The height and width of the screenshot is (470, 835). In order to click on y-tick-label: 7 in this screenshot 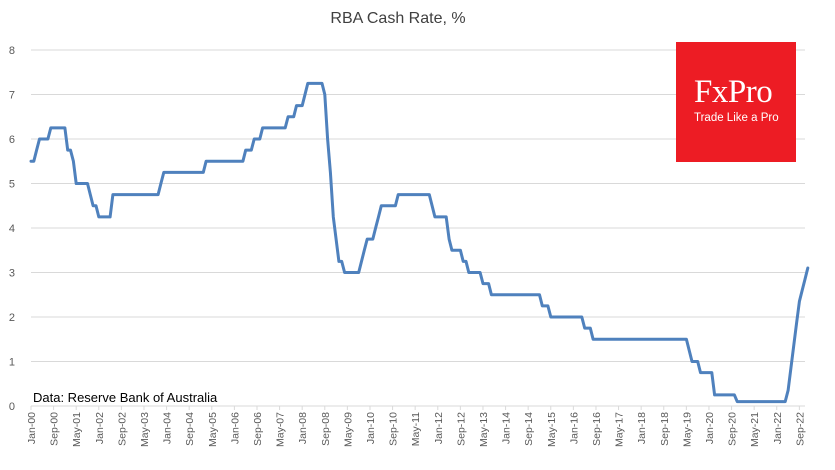, I will do `click(12, 96)`.